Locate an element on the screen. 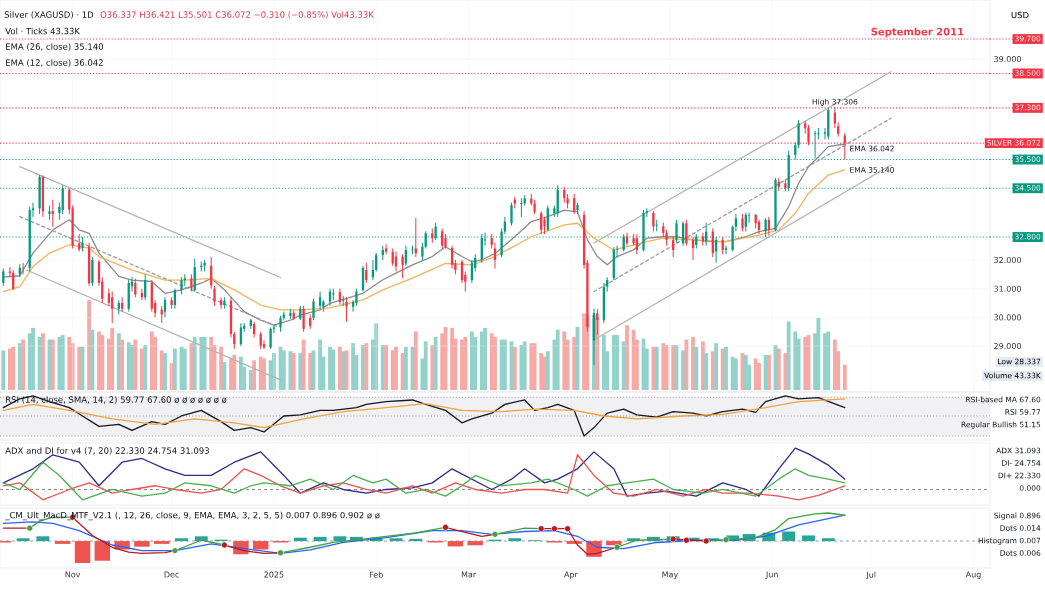  x-tick-label: May is located at coordinates (670, 575).